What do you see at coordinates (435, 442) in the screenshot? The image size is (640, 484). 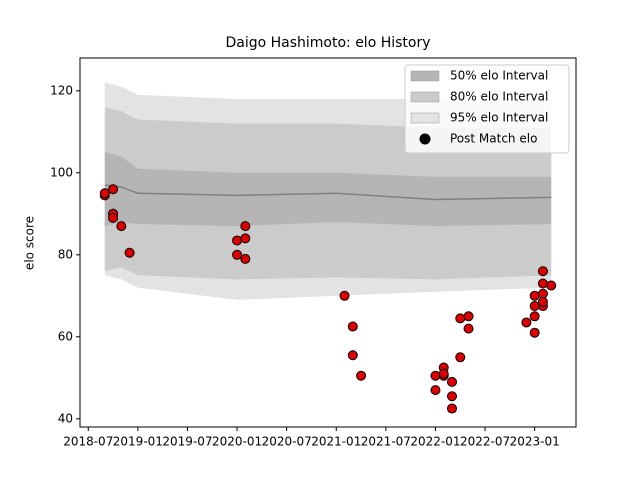 I see `x-tick-label: 2022-01` at bounding box center [435, 442].